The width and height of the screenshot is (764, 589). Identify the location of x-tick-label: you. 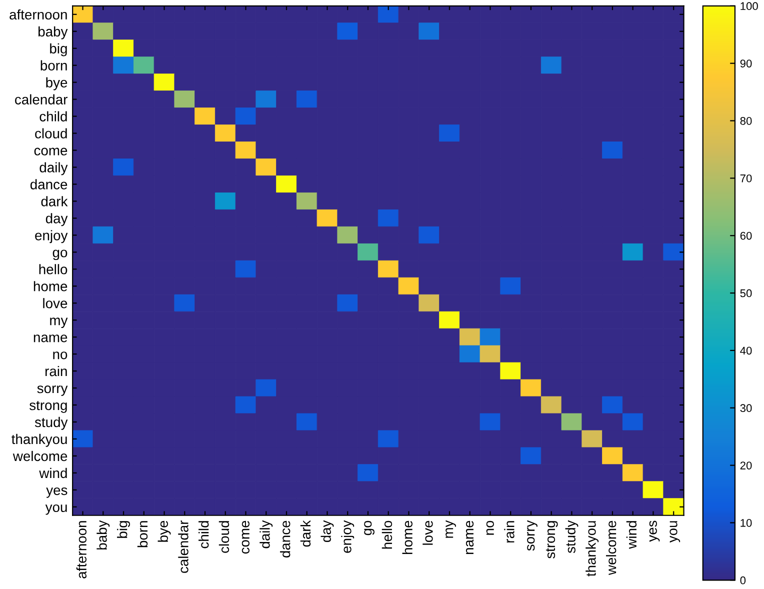
(675, 532).